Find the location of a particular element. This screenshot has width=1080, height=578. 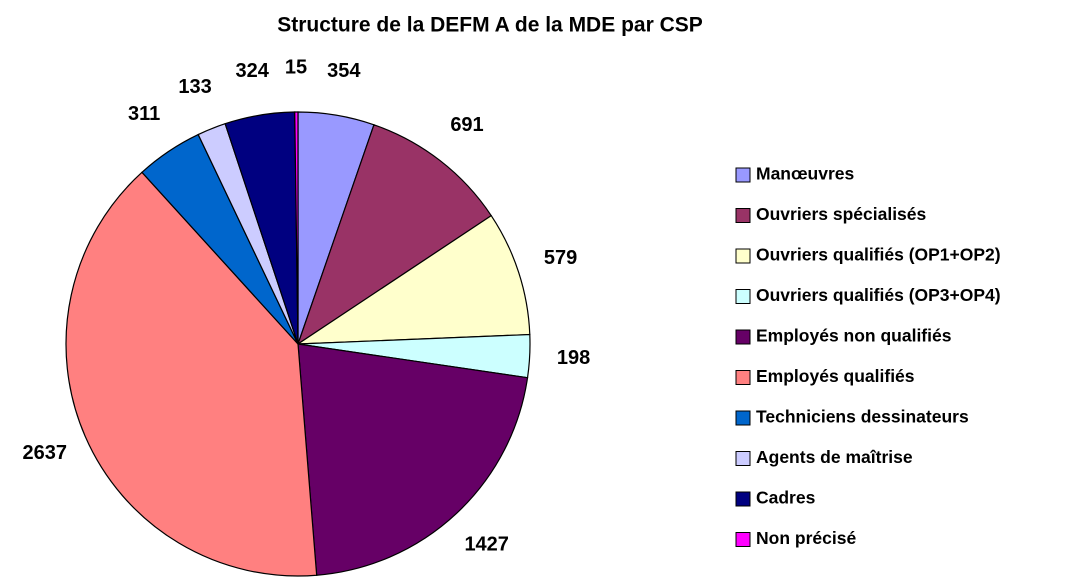

legend-label: Ouvriers qualifiés (OP3+OP4) is located at coordinates (878, 295).